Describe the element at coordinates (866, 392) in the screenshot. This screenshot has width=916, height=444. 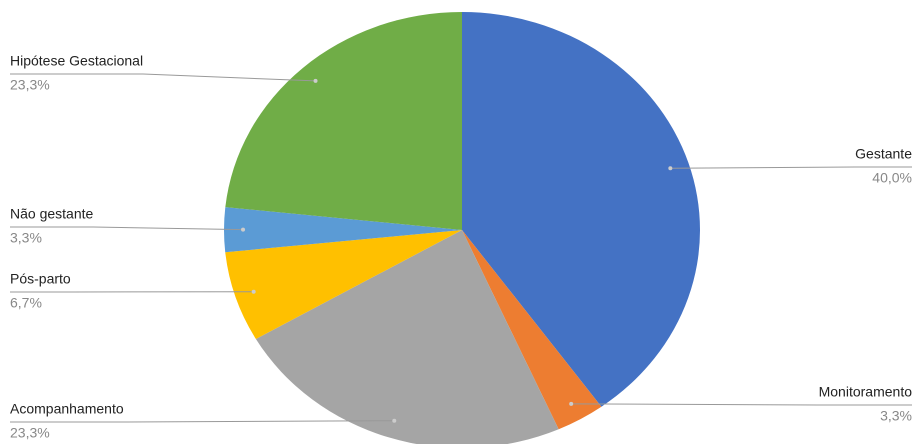
I see `slice-label: Monitoramento` at that location.